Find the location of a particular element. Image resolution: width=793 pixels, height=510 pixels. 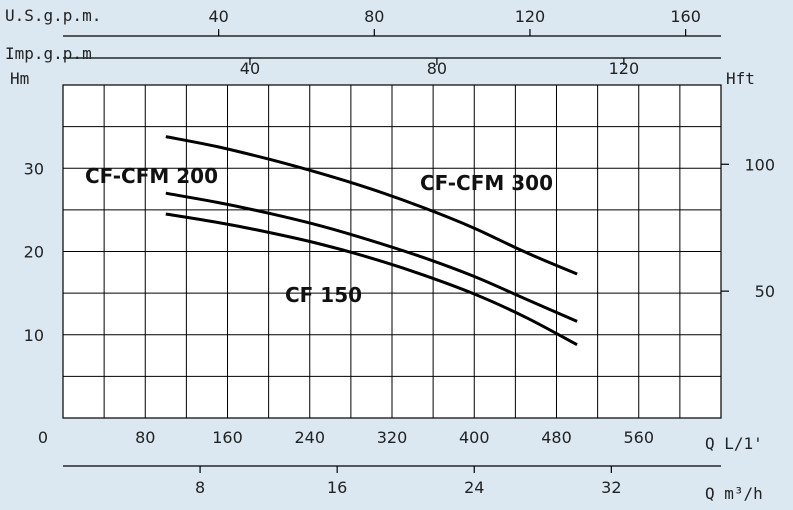

impgpm-tick-label: 120 is located at coordinates (624, 68).